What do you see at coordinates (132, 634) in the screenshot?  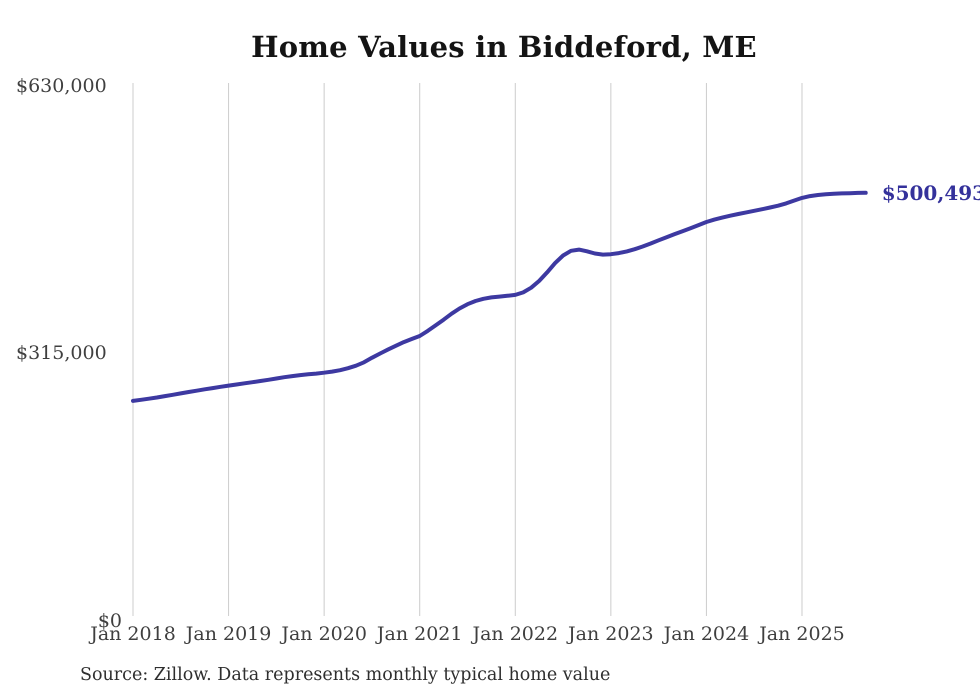 I see `x-axis-tick-label: Jan 2018` at bounding box center [132, 634].